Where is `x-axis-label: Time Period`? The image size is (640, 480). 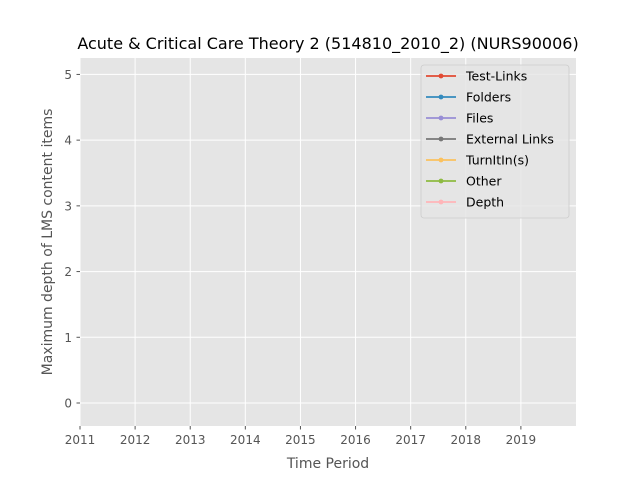
x-axis-label: Time Period is located at coordinates (327, 464).